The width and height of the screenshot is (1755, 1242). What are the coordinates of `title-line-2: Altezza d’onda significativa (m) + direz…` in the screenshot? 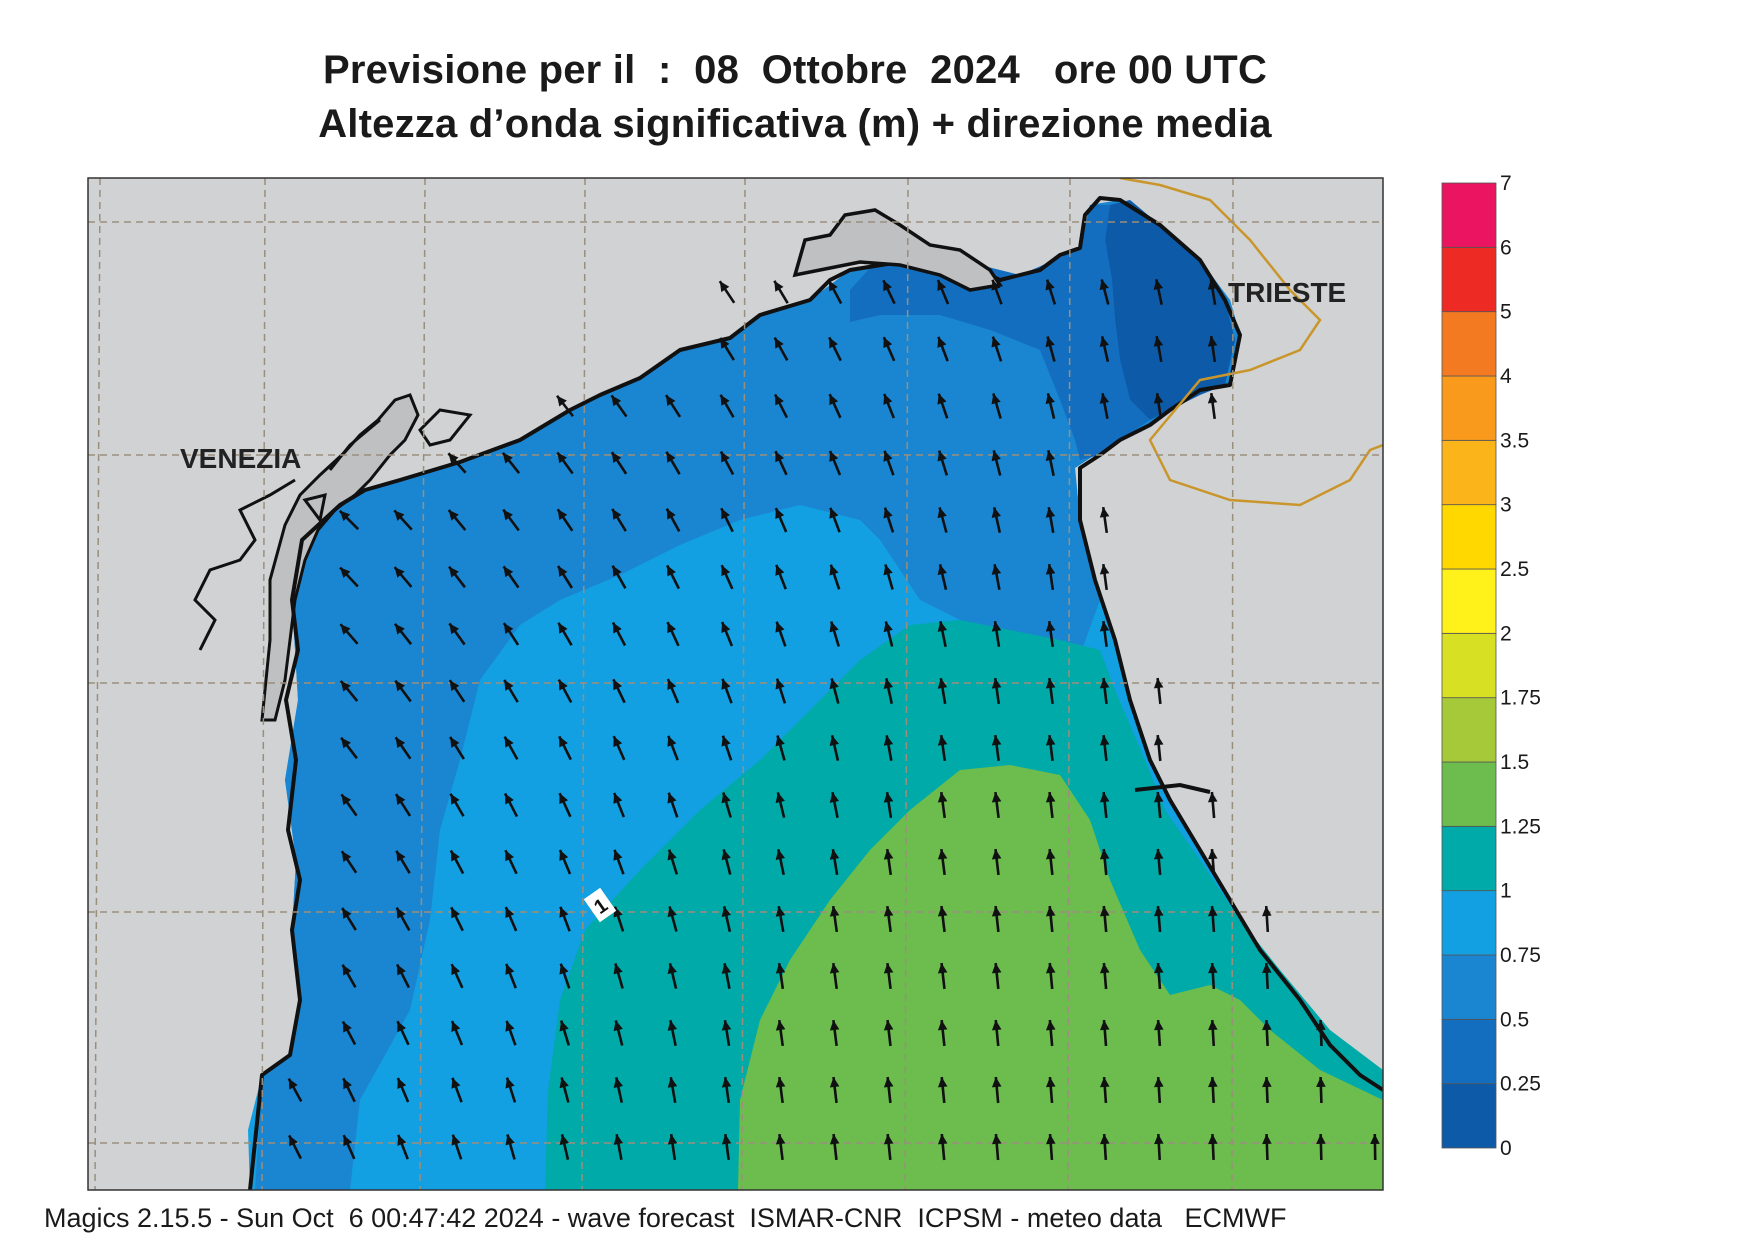 It's located at (795, 124).